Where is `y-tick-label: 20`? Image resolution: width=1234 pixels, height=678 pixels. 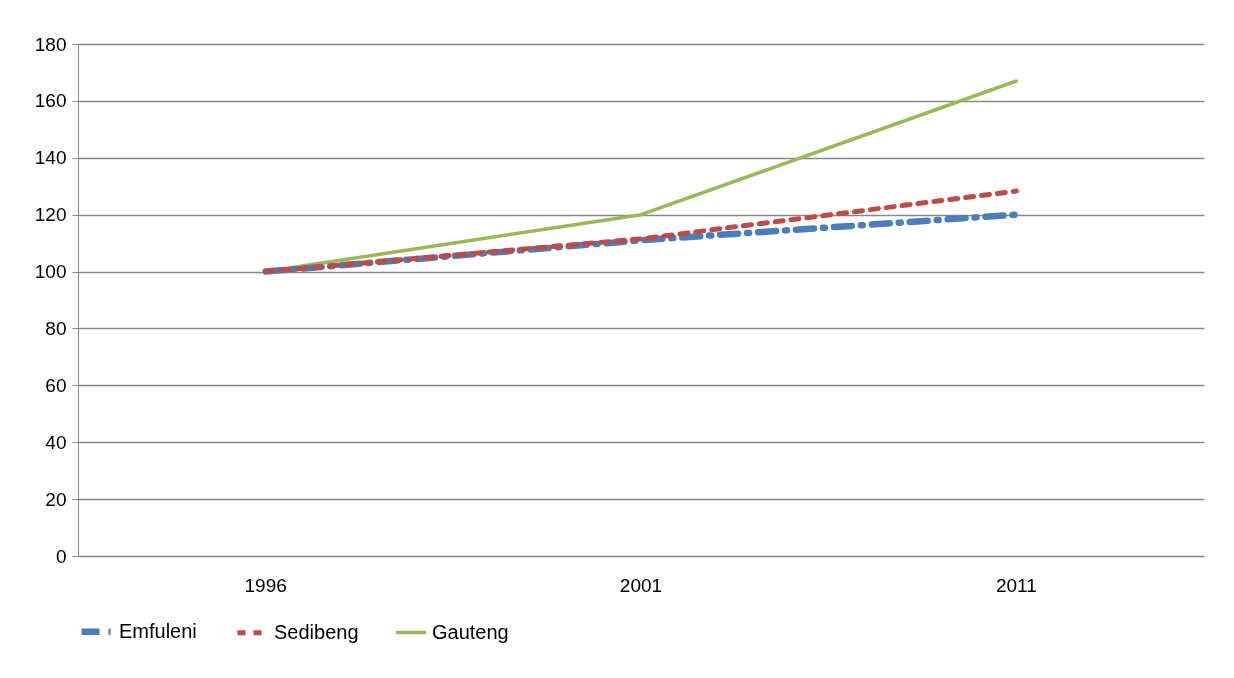 y-tick-label: 20 is located at coordinates (56, 499).